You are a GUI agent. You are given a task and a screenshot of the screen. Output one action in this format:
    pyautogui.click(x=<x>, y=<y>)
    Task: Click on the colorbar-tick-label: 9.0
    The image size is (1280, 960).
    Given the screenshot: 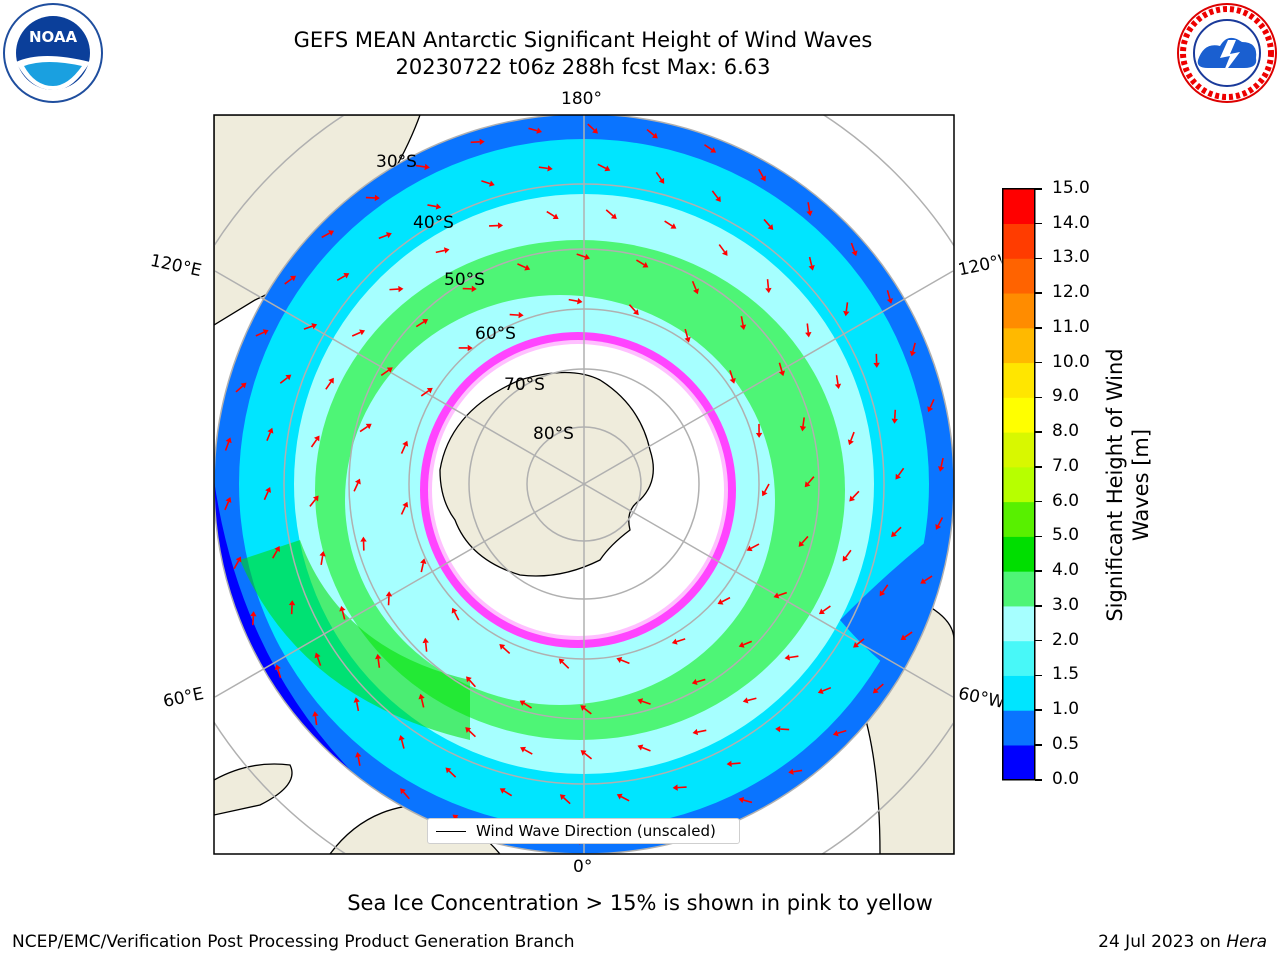 What is the action you would take?
    pyautogui.click(x=1066, y=396)
    